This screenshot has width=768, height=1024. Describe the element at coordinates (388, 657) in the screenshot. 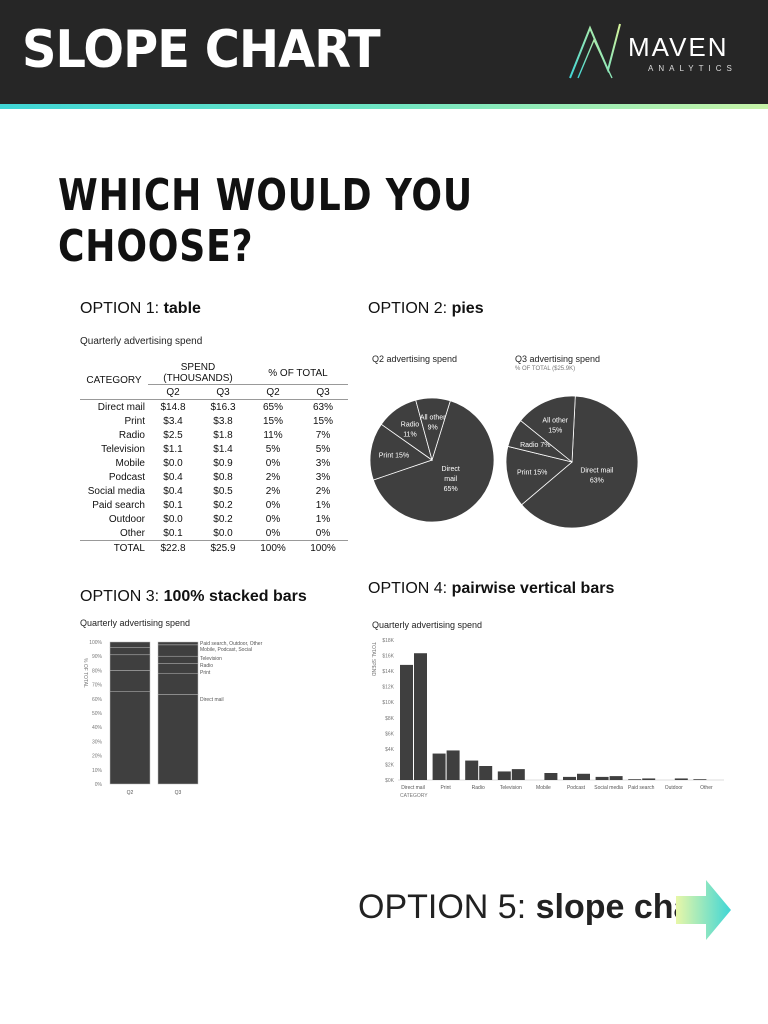

I see `y-tick-label: $16K` at that location.